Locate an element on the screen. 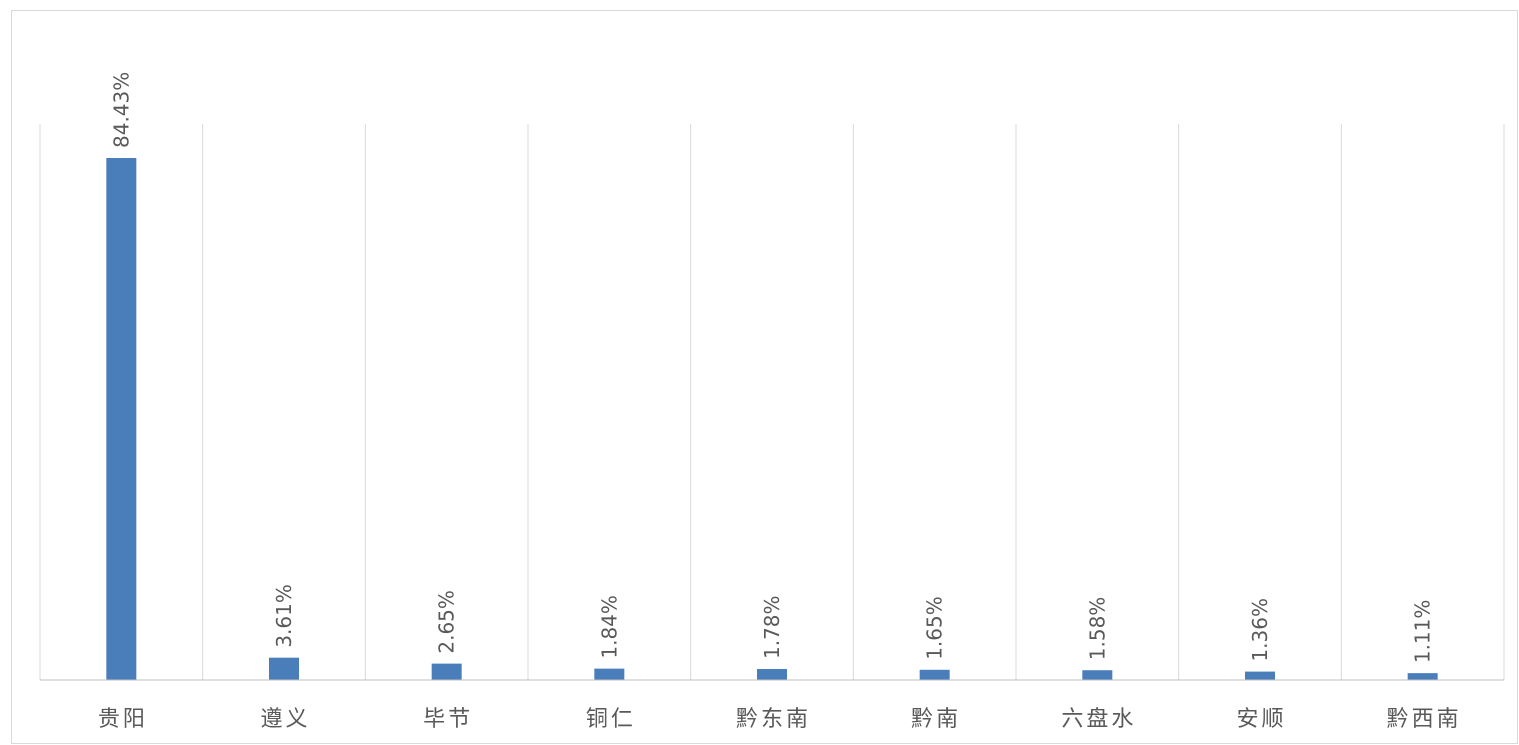  category-tick-label: 黔东南 is located at coordinates (773, 719).